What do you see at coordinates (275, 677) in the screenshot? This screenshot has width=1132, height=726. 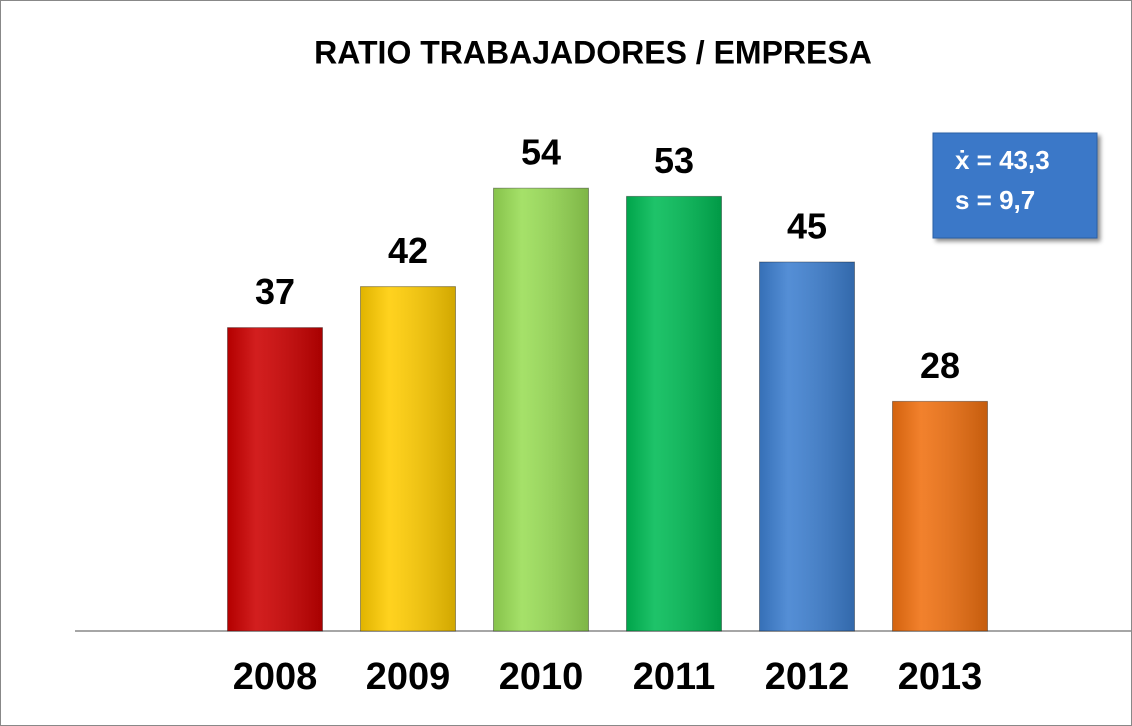 I see `x-tick-label: 2008` at bounding box center [275, 677].